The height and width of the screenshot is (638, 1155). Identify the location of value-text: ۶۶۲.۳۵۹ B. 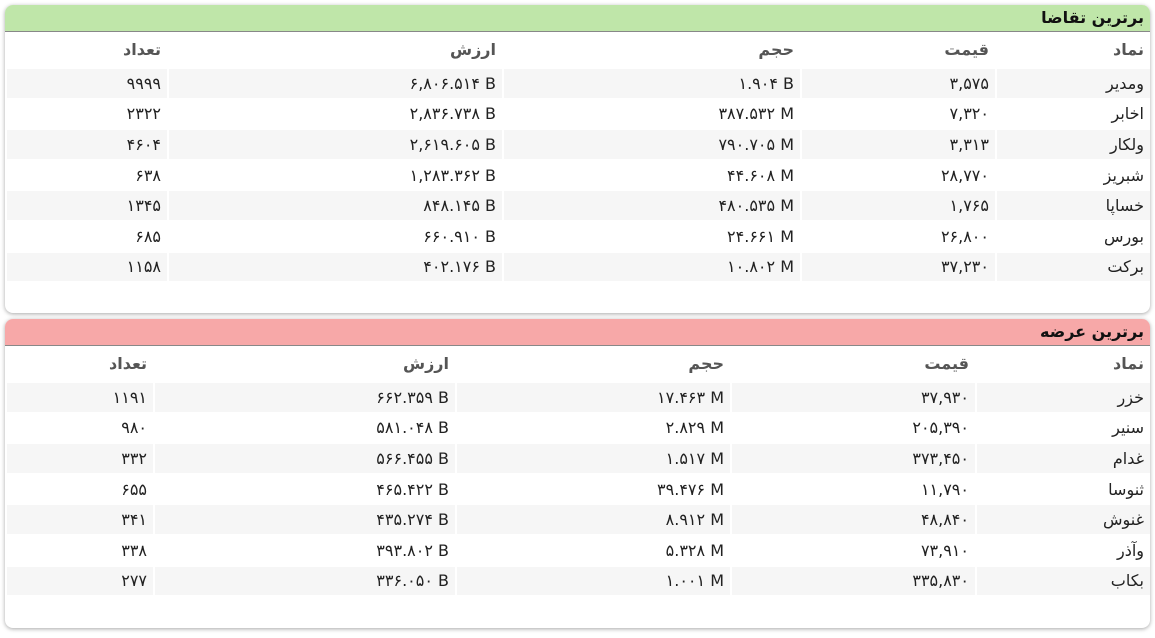
(412, 397).